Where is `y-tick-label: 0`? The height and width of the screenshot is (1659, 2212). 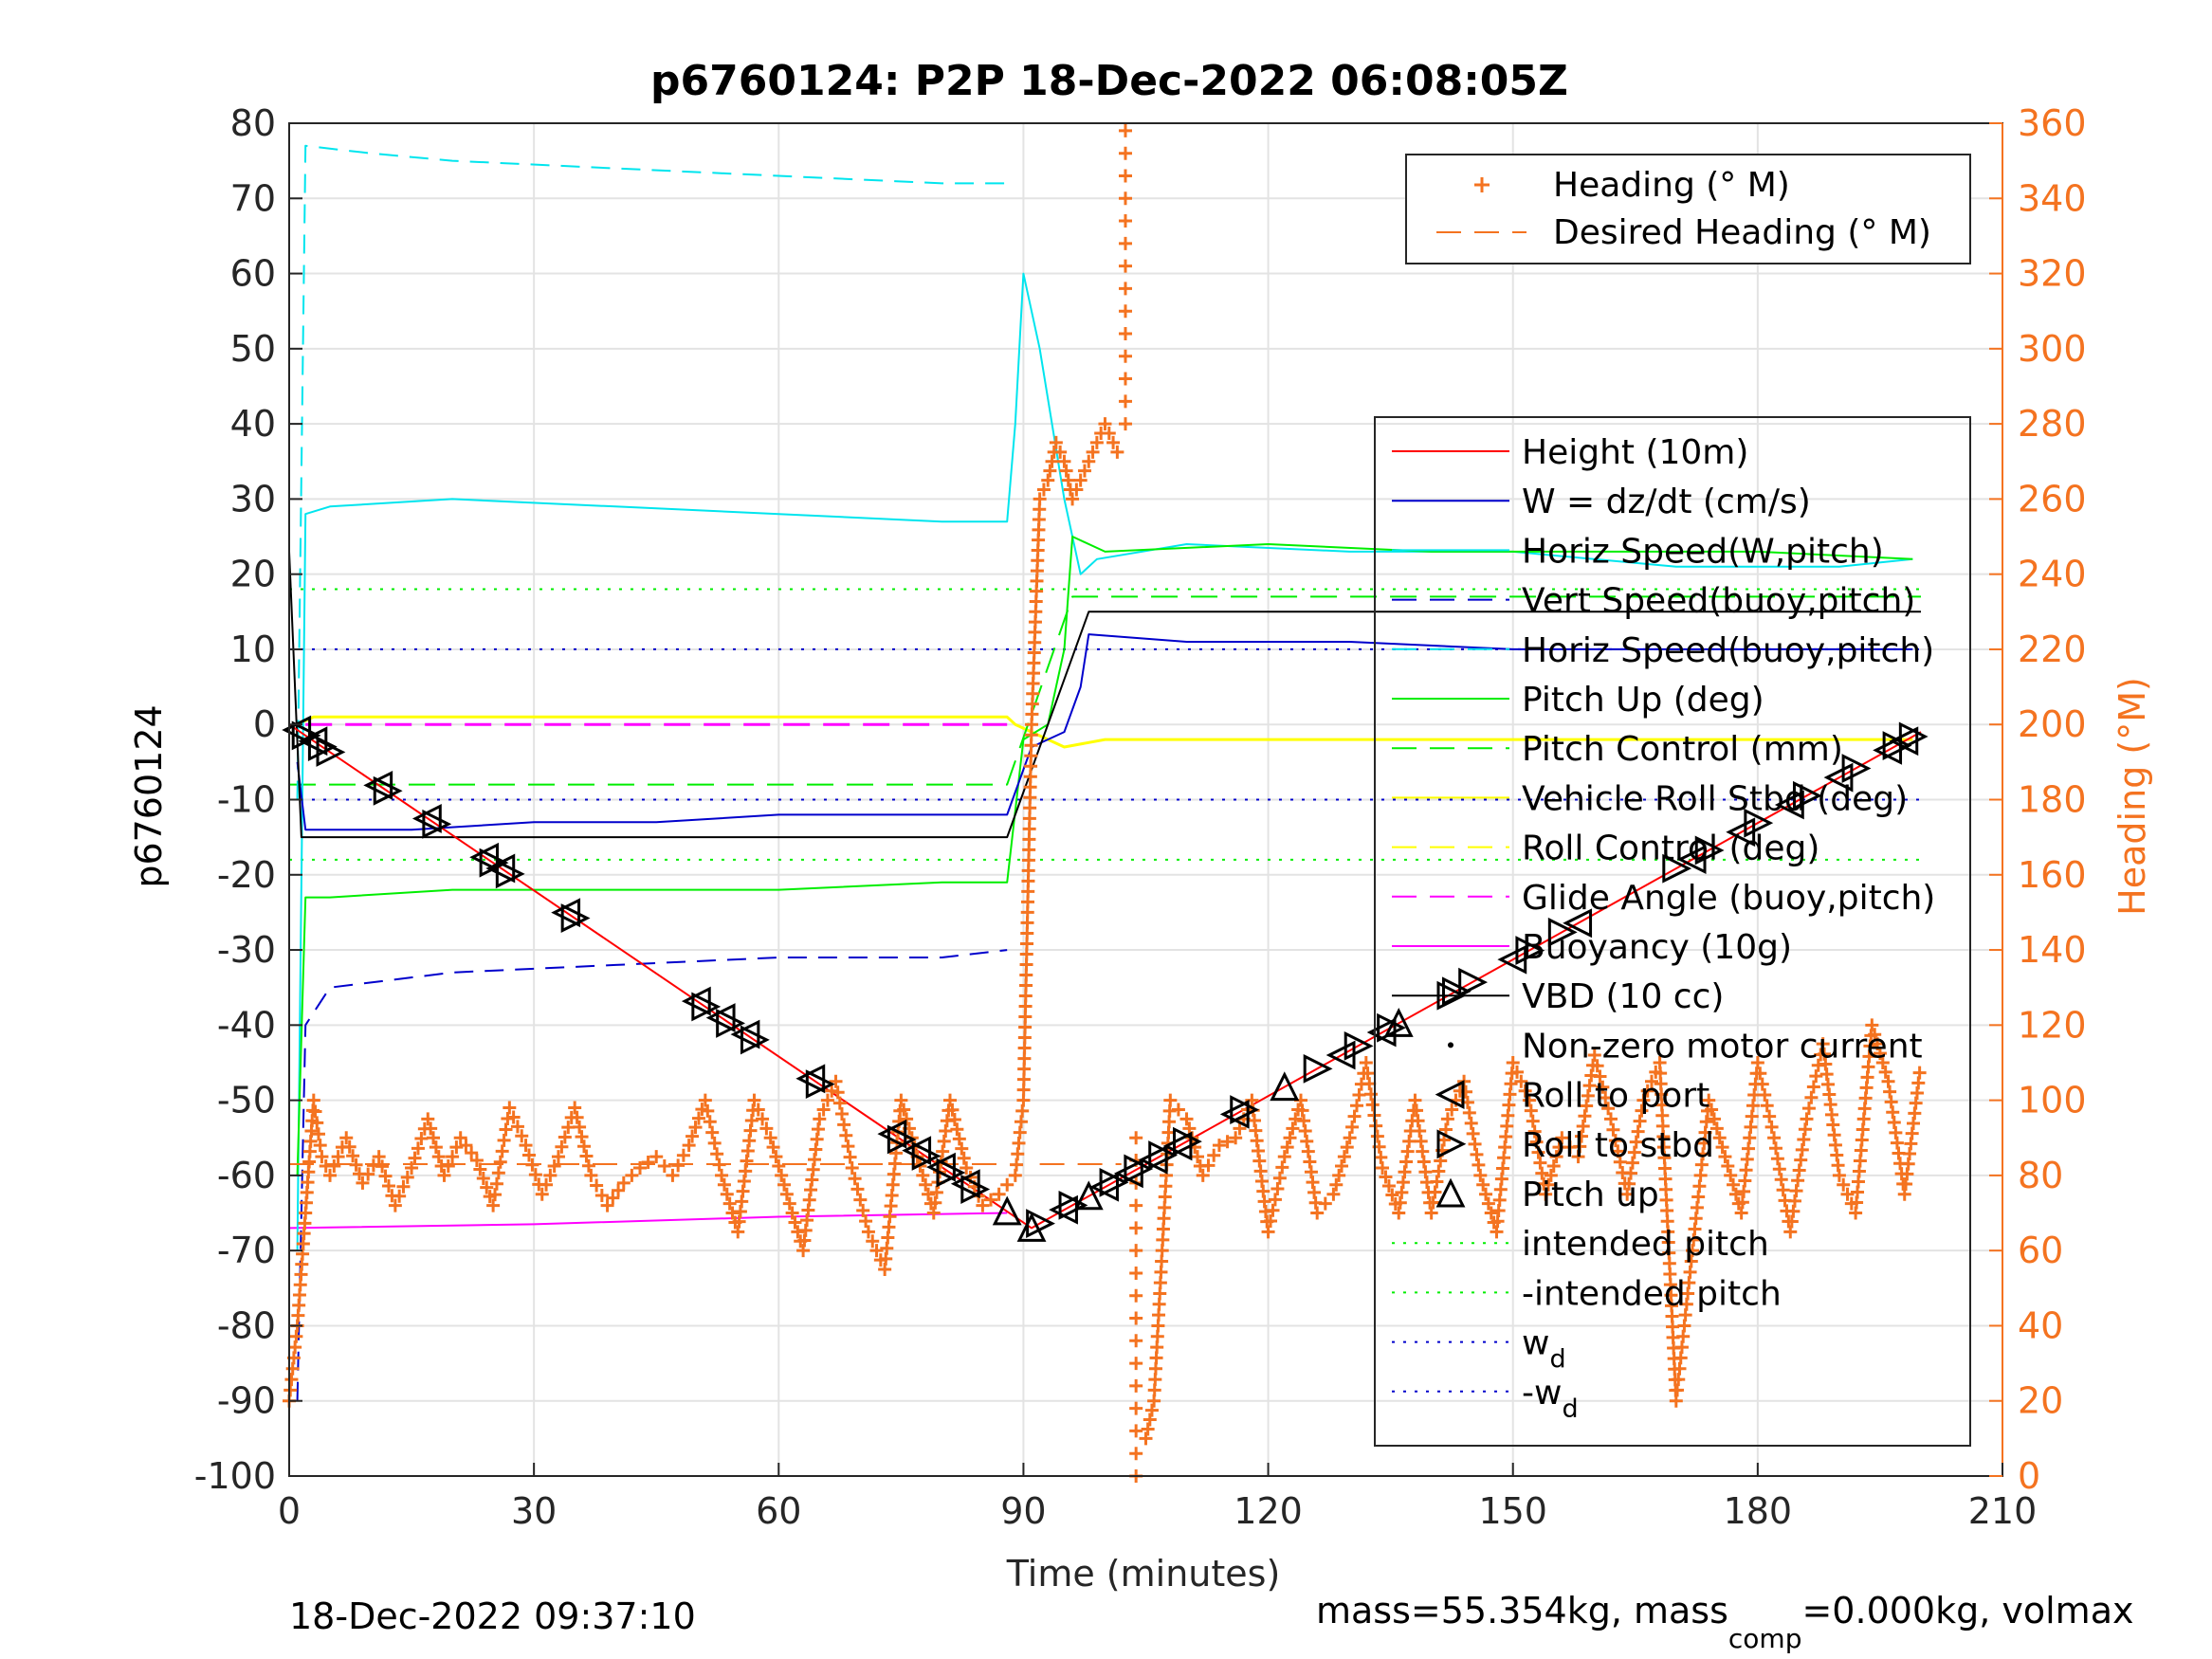
y-tick-label: 0 is located at coordinates (264, 724).